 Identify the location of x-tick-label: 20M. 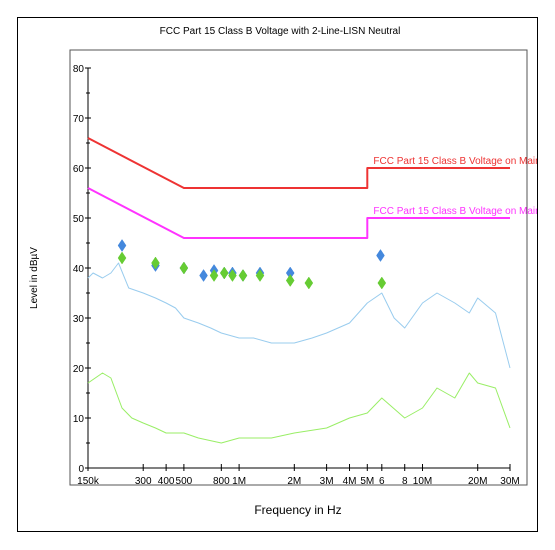
(477, 481).